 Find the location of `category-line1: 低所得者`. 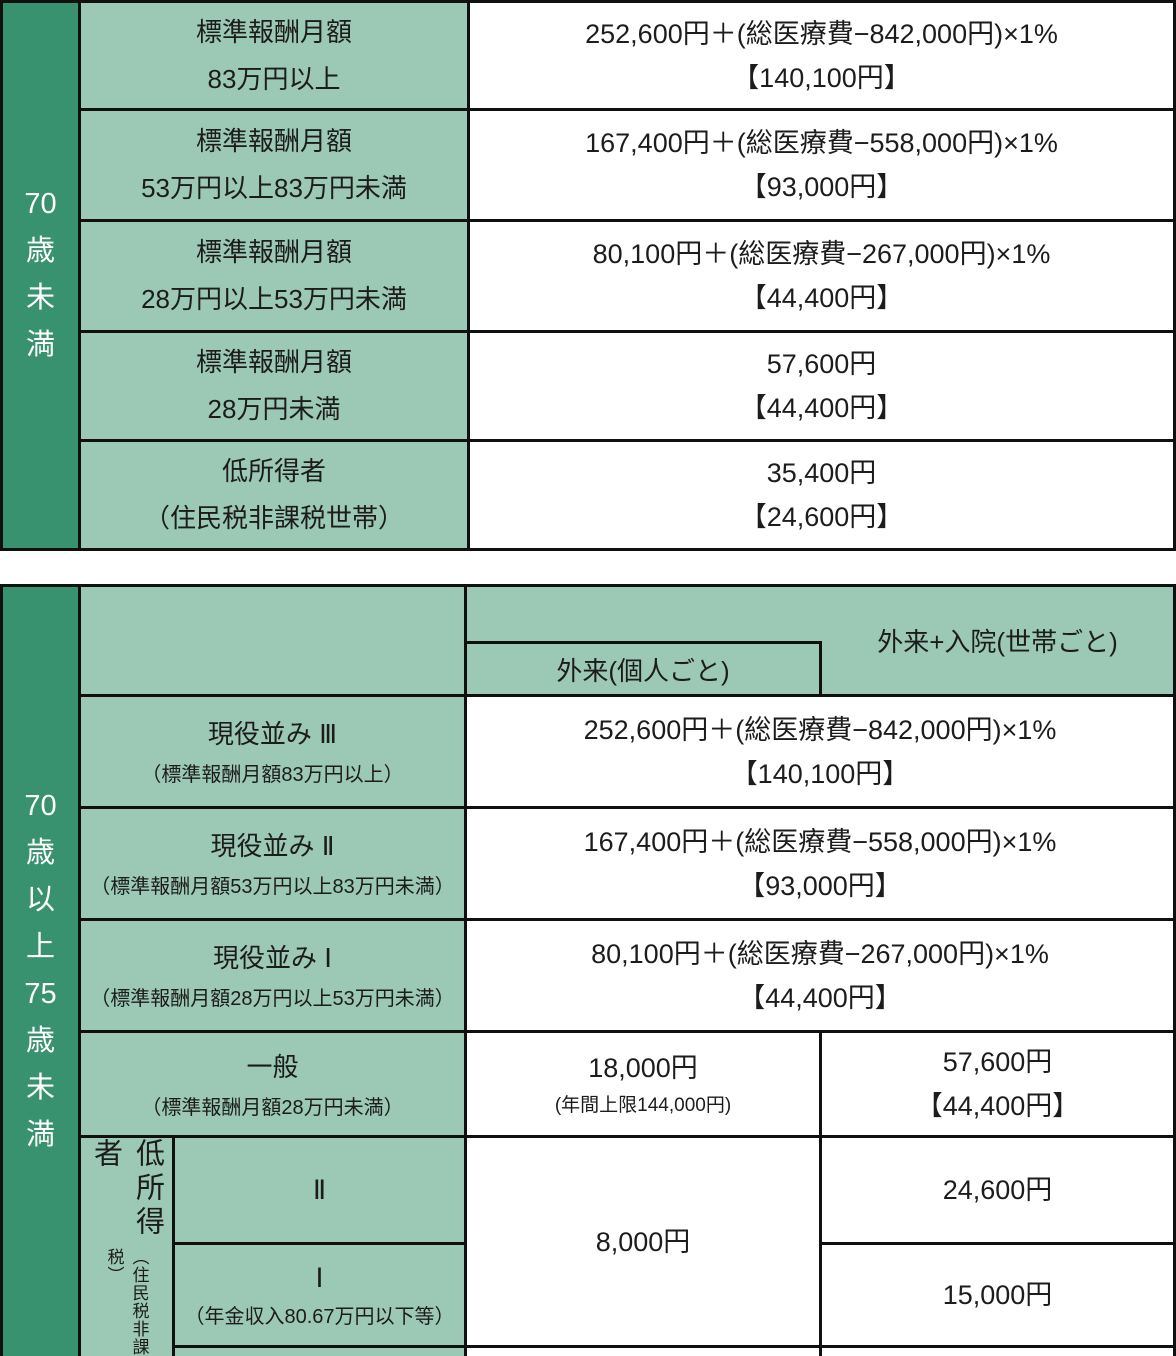

category-line1: 低所得者 is located at coordinates (273, 471).